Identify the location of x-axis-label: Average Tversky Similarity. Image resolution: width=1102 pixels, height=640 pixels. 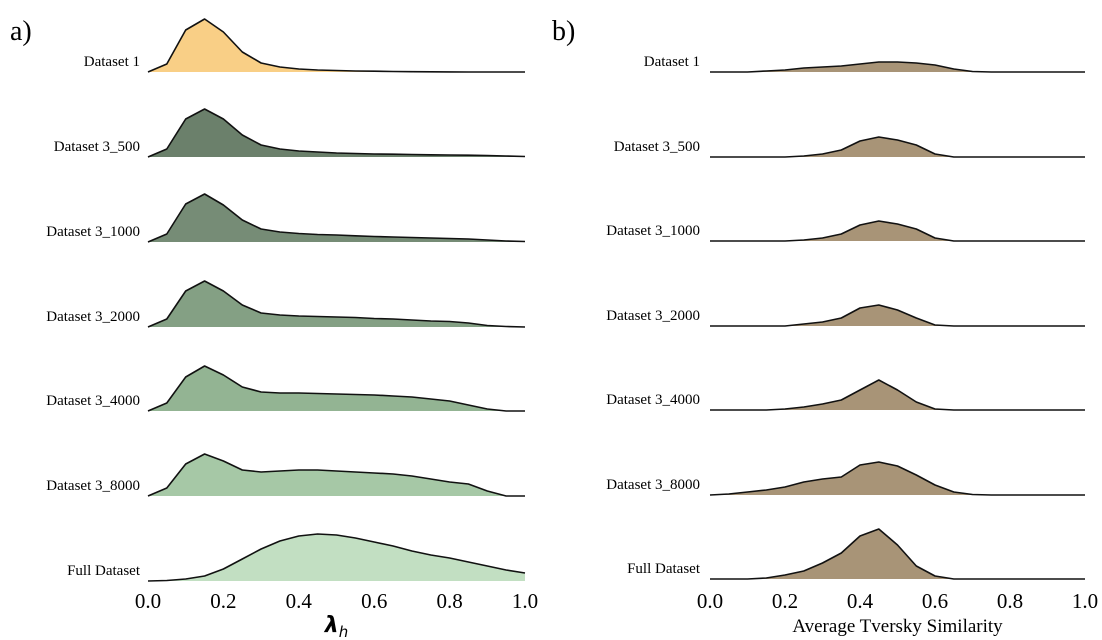
(897, 626).